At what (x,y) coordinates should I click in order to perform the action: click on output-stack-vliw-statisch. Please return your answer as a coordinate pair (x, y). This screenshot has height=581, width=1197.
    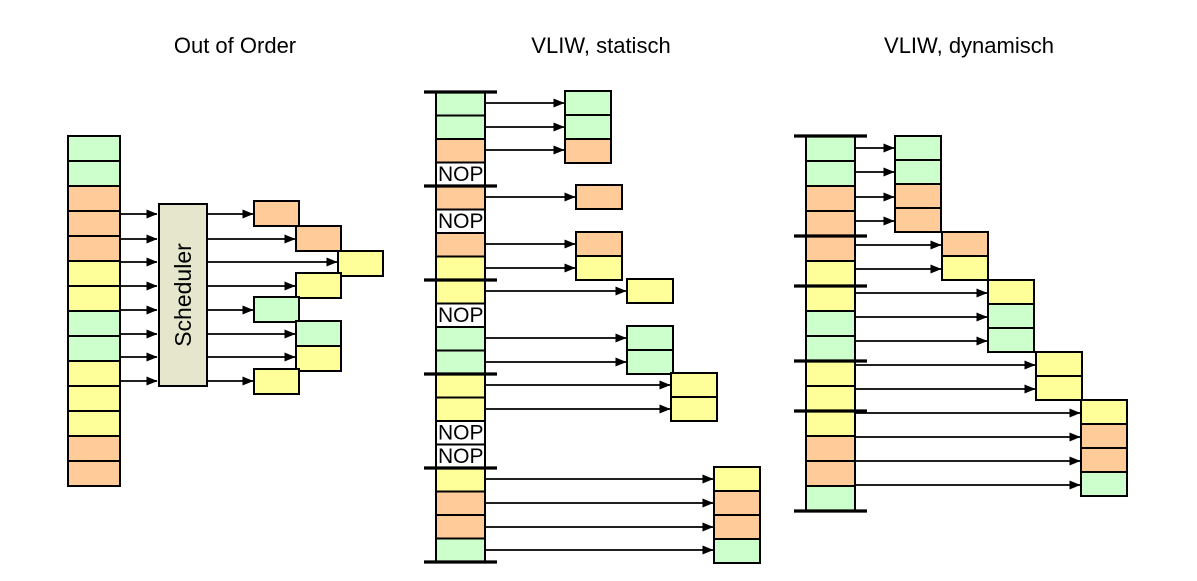
    Looking at the image, I should click on (662, 327).